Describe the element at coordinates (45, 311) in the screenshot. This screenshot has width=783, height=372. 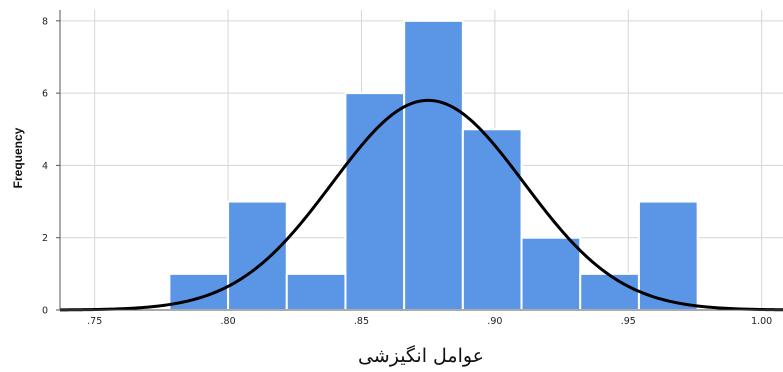
I see `y-tick-label-0: 0` at that location.